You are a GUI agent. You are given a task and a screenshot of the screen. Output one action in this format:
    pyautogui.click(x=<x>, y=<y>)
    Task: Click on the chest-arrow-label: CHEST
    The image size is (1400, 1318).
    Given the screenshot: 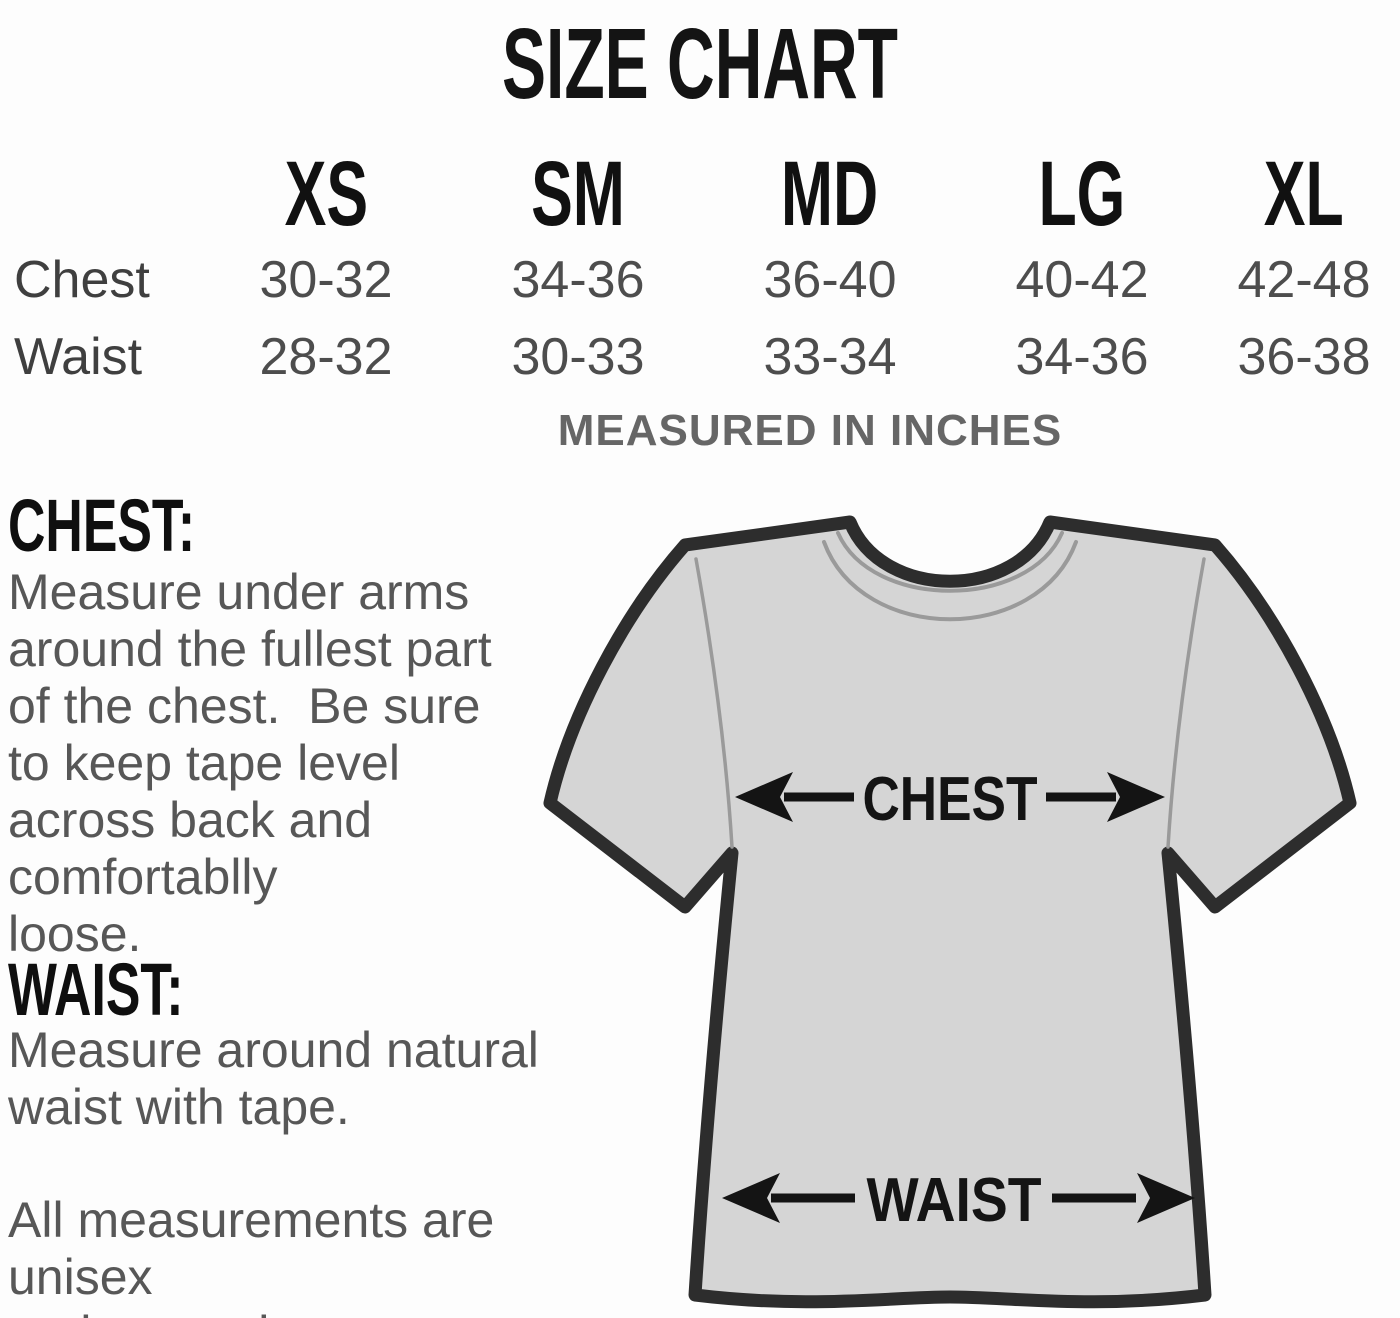 What is the action you would take?
    pyautogui.click(x=950, y=799)
    